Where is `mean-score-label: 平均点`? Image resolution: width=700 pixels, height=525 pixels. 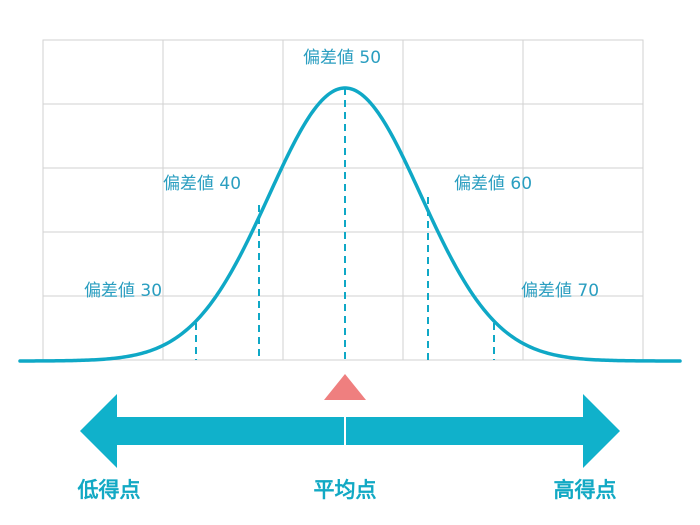
mean-score-label: 平均点 is located at coordinates (345, 490).